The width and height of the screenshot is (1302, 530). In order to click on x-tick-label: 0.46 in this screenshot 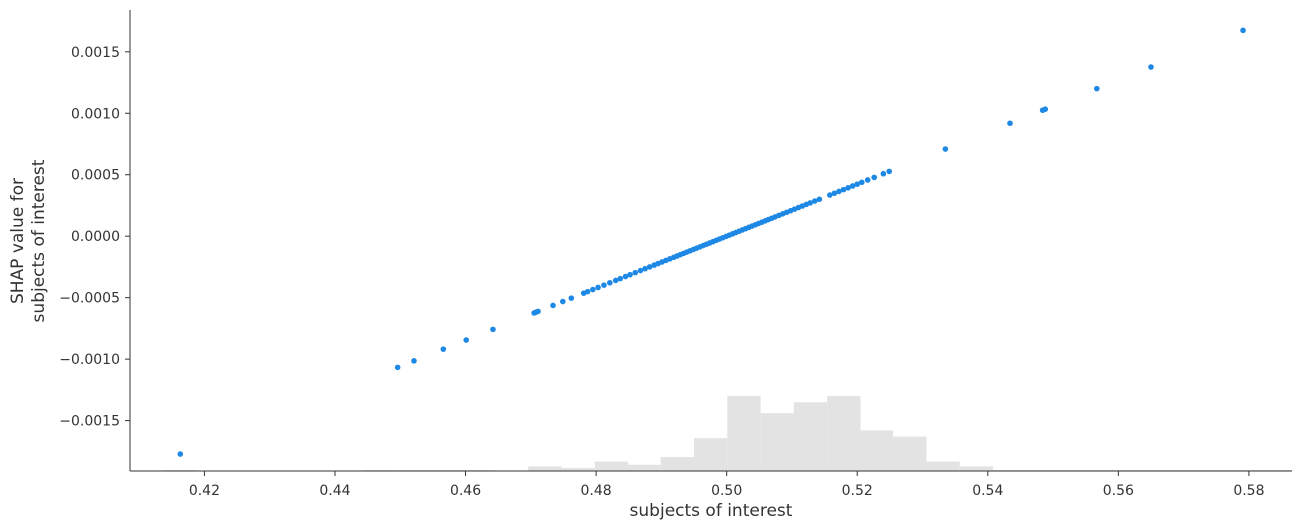, I will do `click(465, 491)`.